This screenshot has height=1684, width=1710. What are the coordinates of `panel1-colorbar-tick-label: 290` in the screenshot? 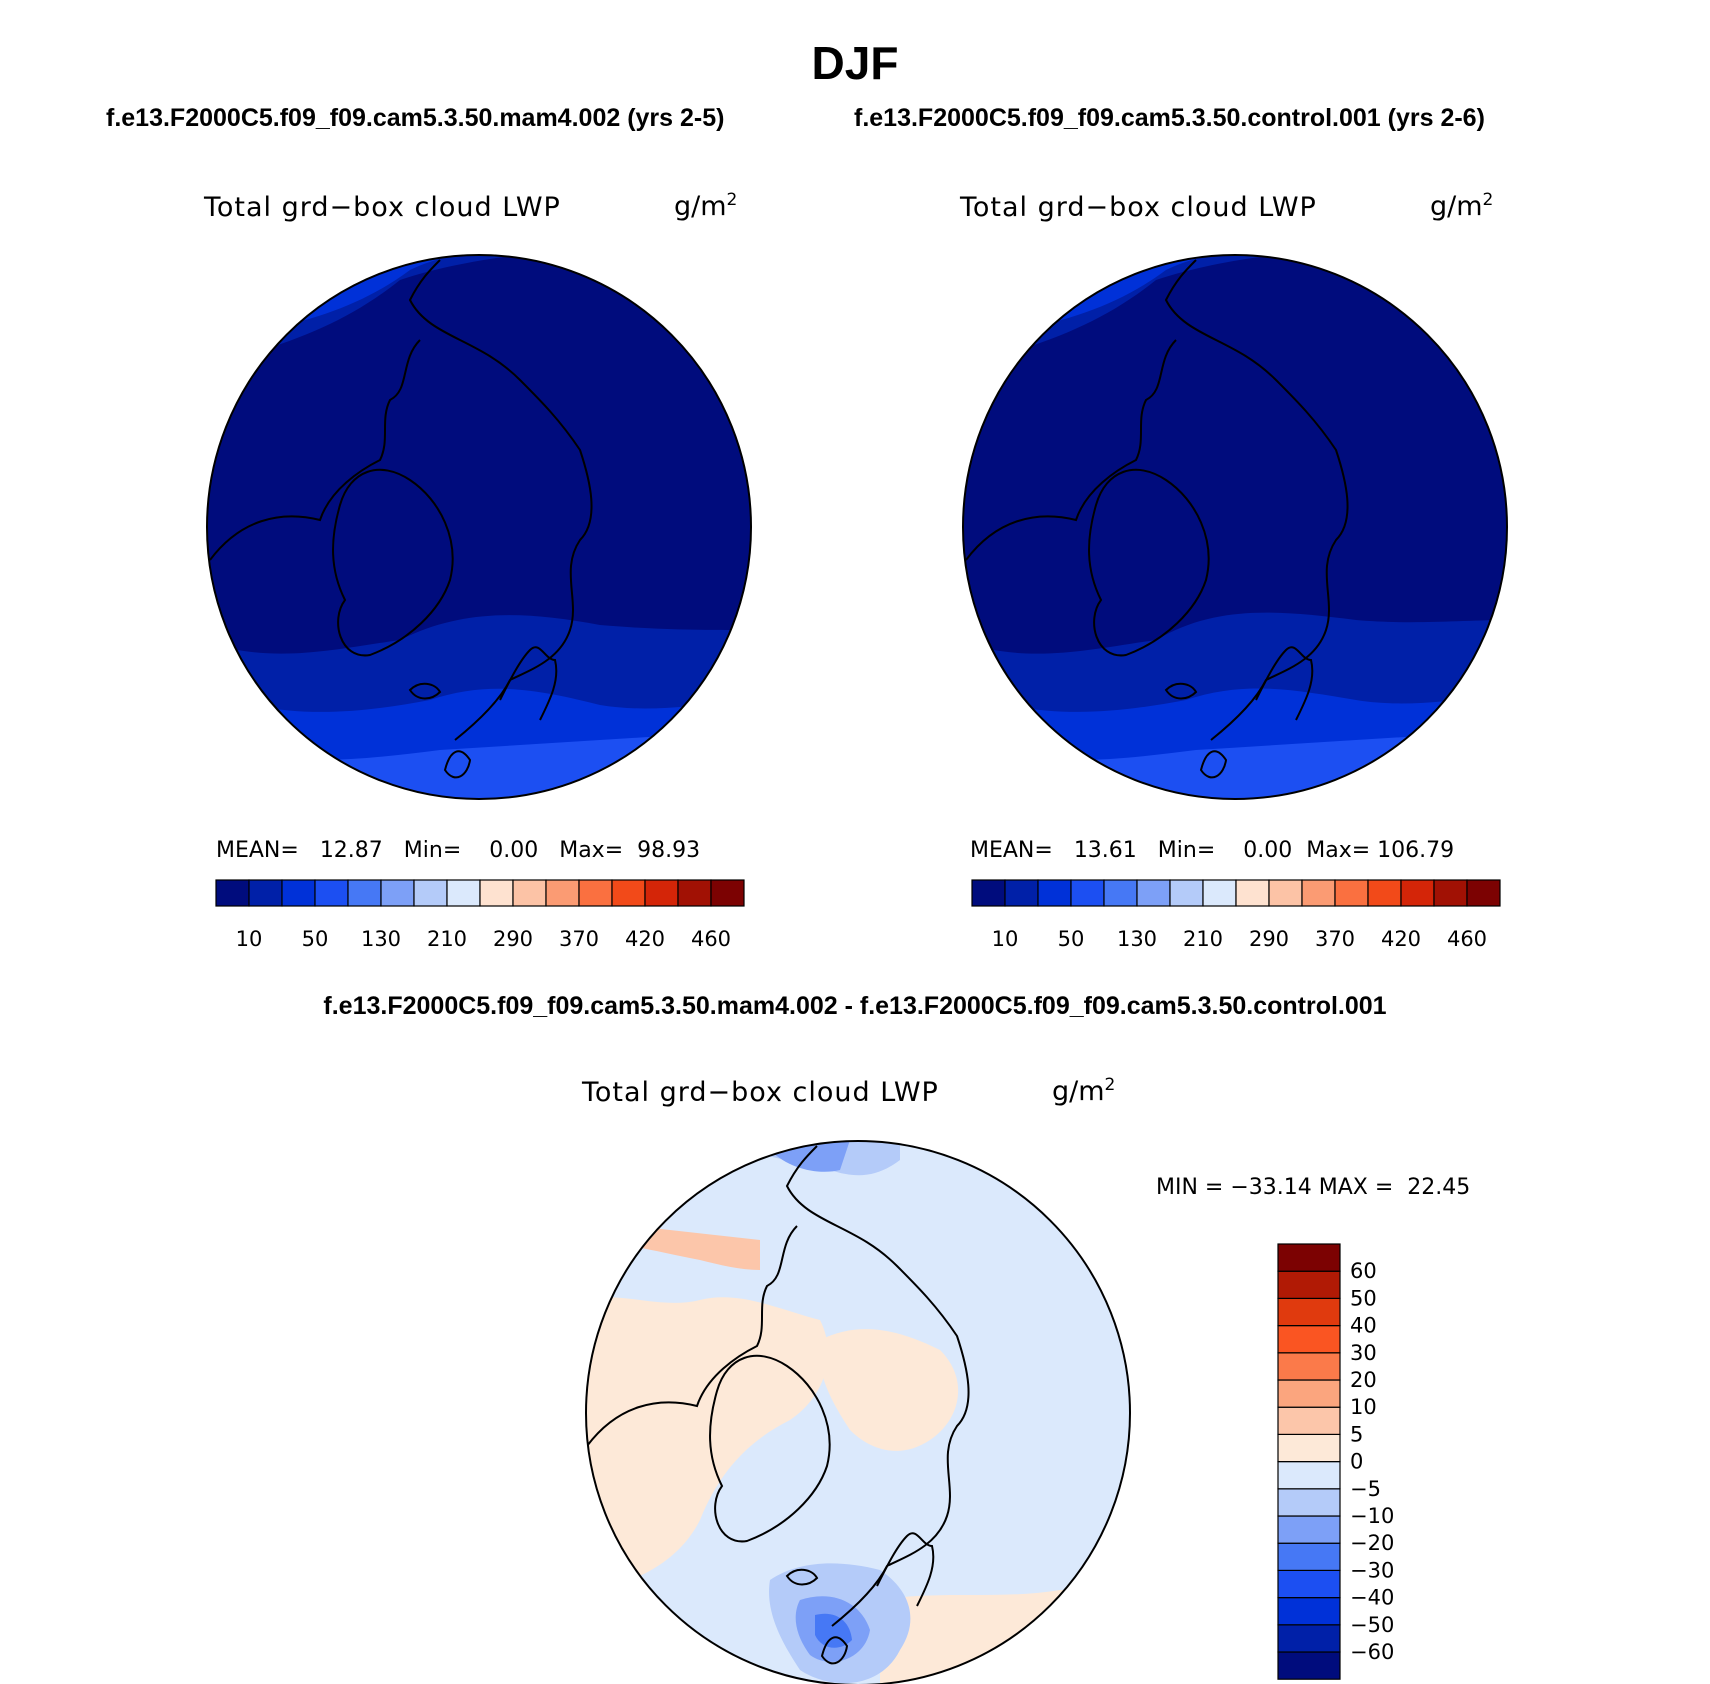 It's located at (513, 939).